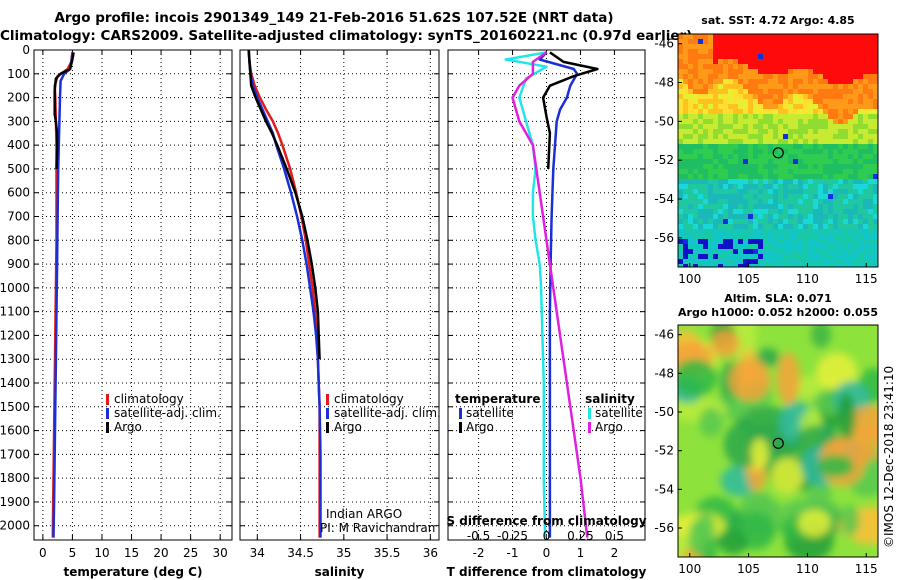 This screenshot has height=580, width=900. What do you see at coordinates (257, 553) in the screenshot?
I see `x-tick-label: 34` at bounding box center [257, 553].